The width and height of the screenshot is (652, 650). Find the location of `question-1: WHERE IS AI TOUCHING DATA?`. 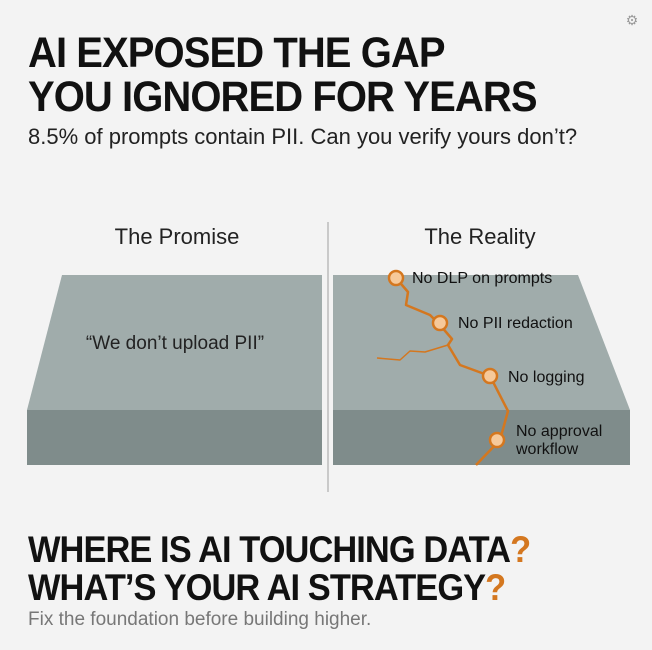

question-1: WHERE IS AI TOUCHING DATA? is located at coordinates (279, 549).